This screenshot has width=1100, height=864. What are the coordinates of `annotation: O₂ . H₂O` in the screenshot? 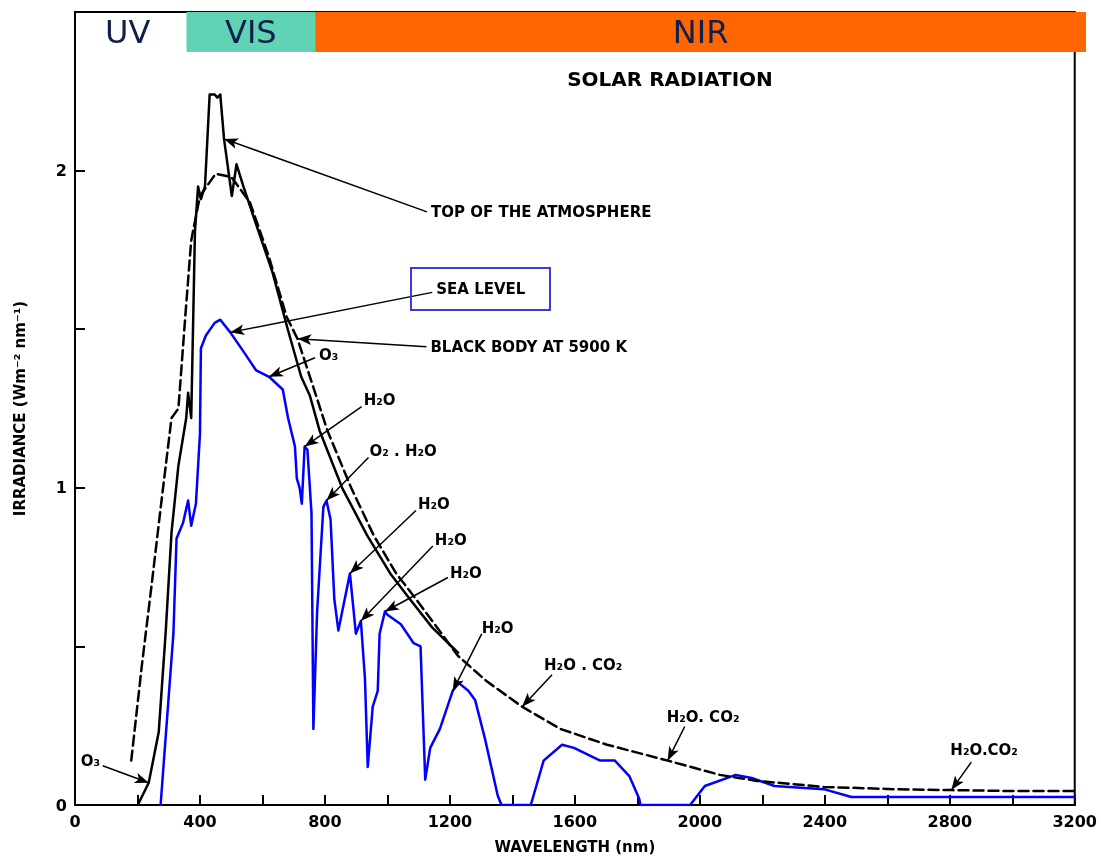 It's located at (403, 451).